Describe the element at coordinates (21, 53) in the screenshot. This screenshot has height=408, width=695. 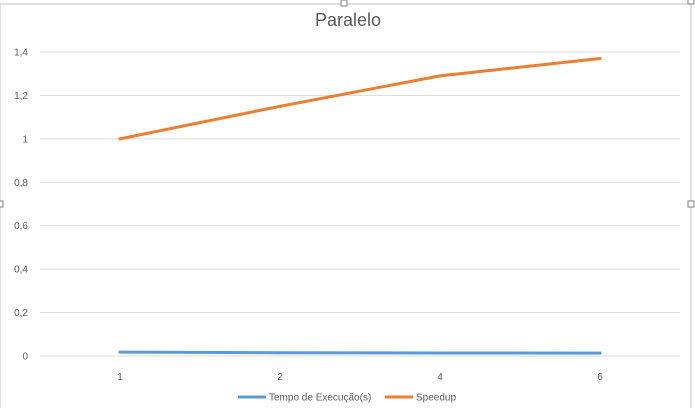
I see `y-tick-label: 1,4` at that location.